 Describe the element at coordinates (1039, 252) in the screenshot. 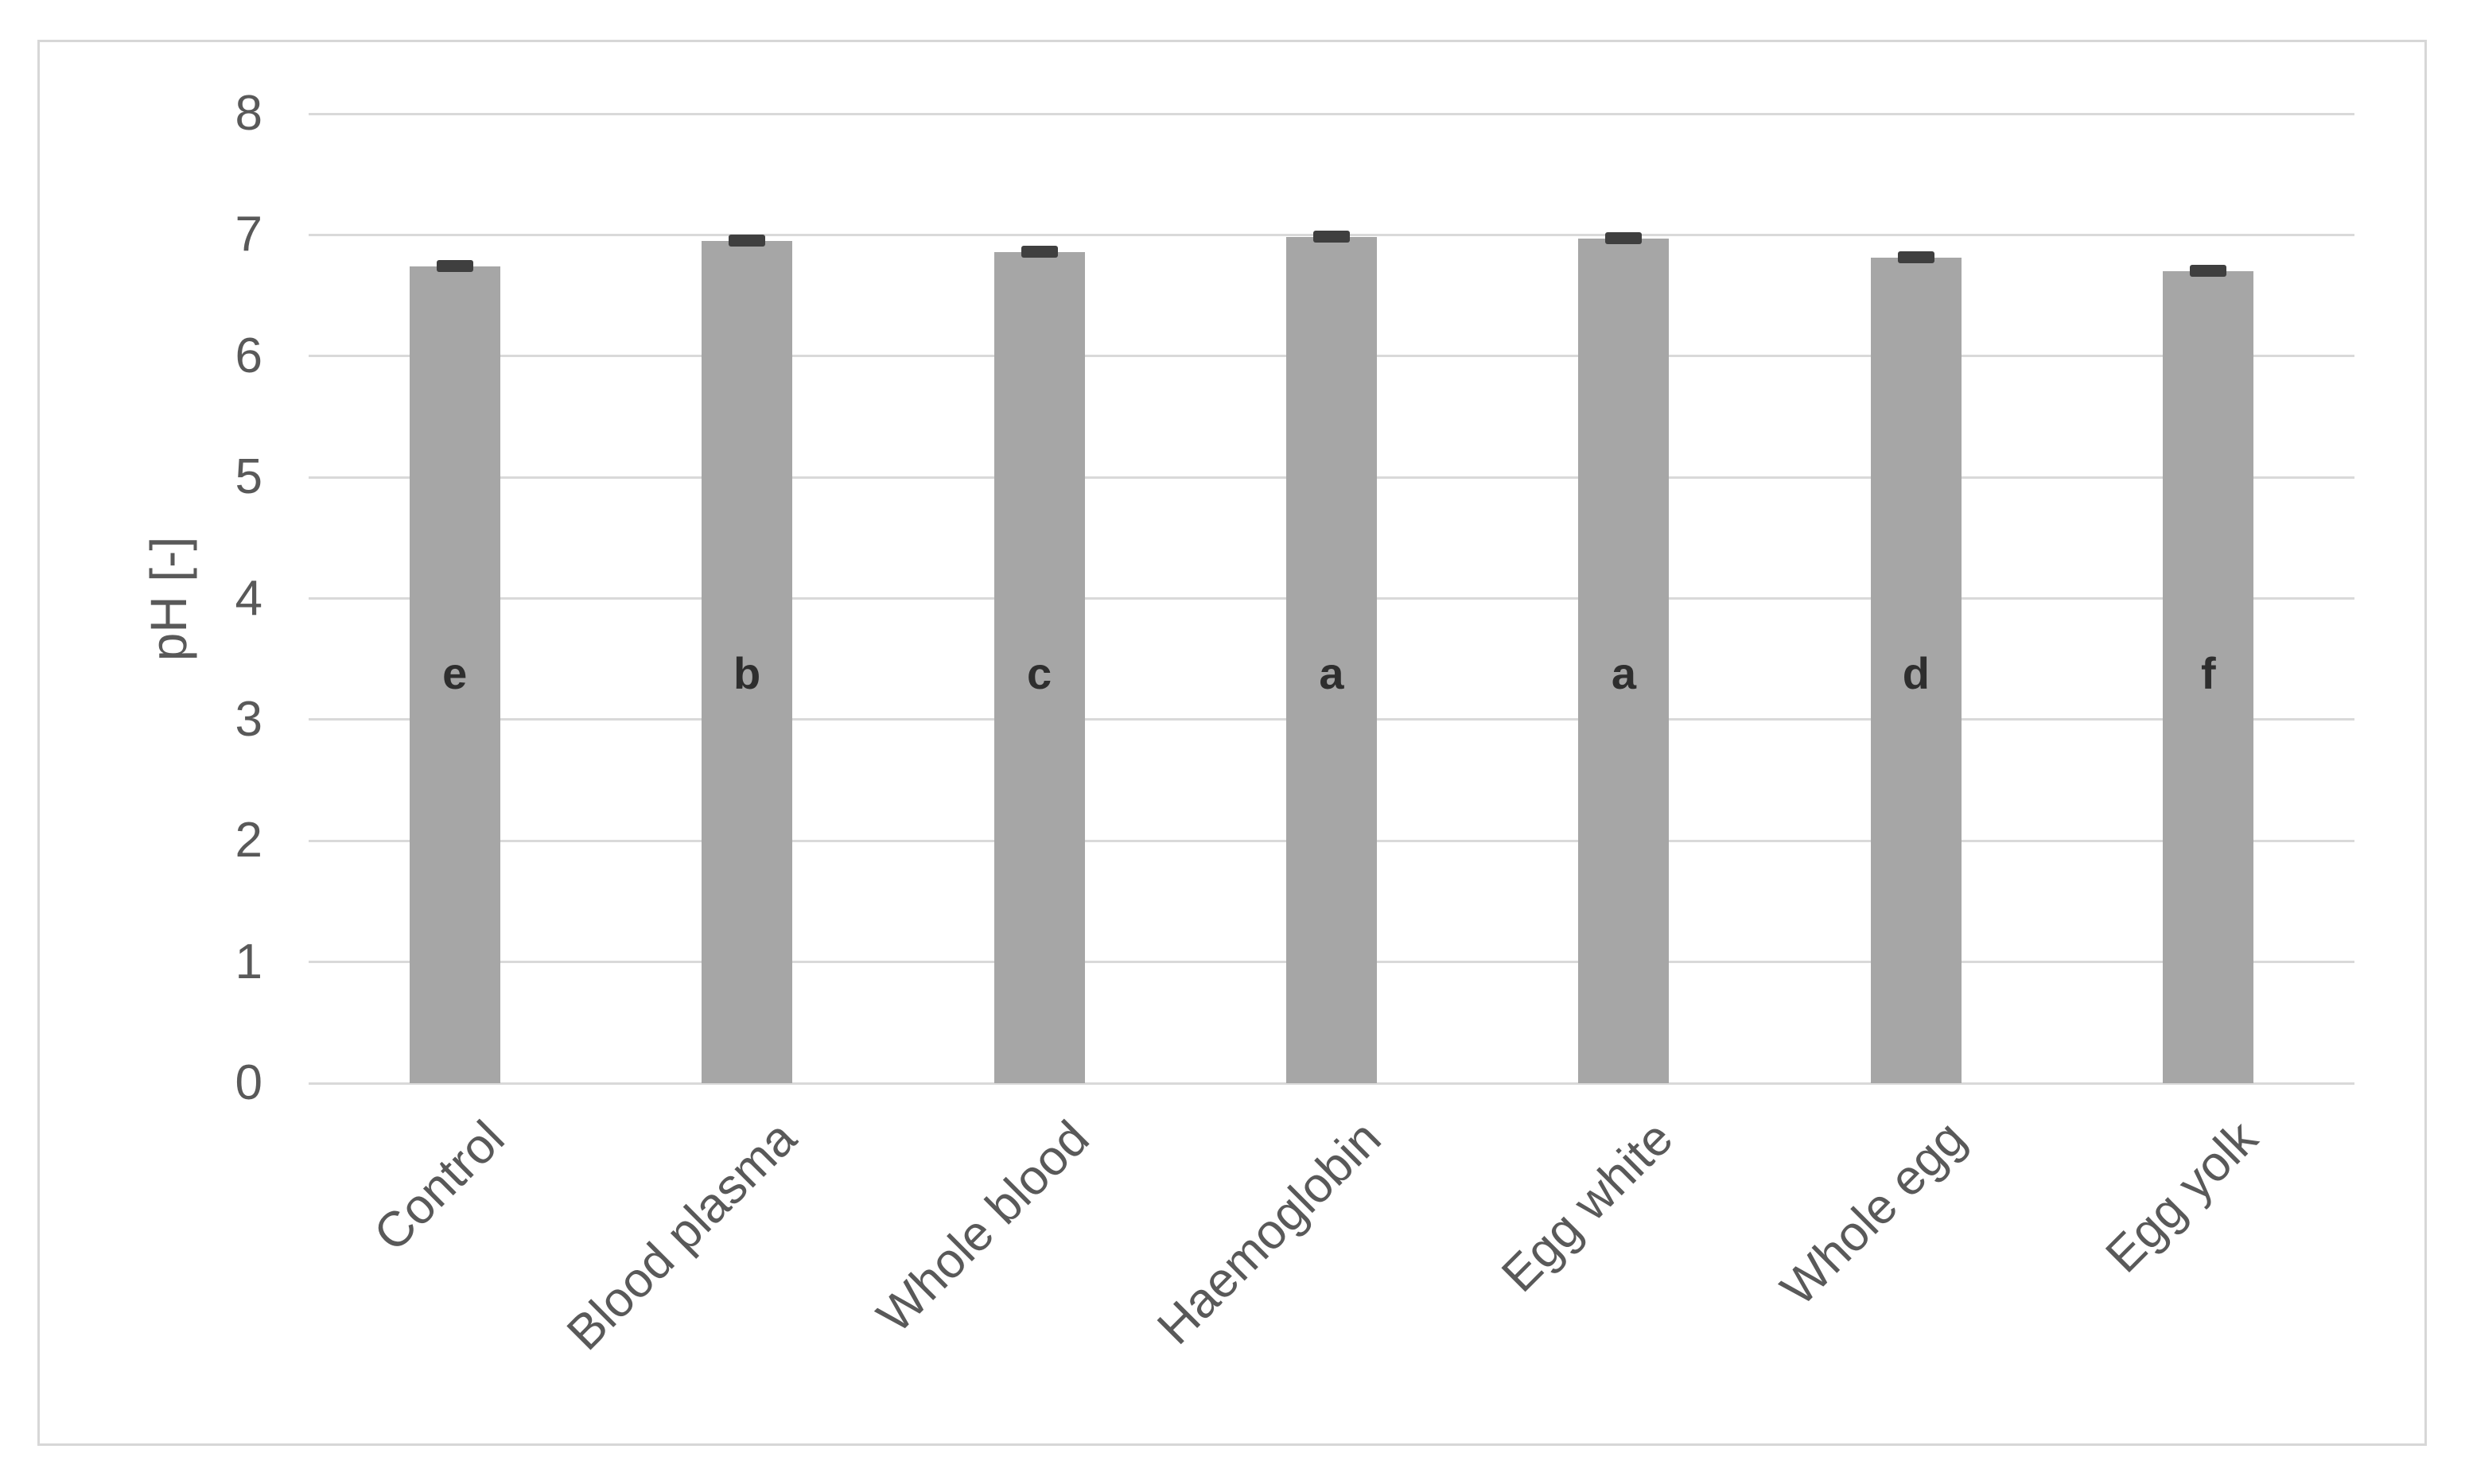

I see `error-bar-whole-blood` at that location.